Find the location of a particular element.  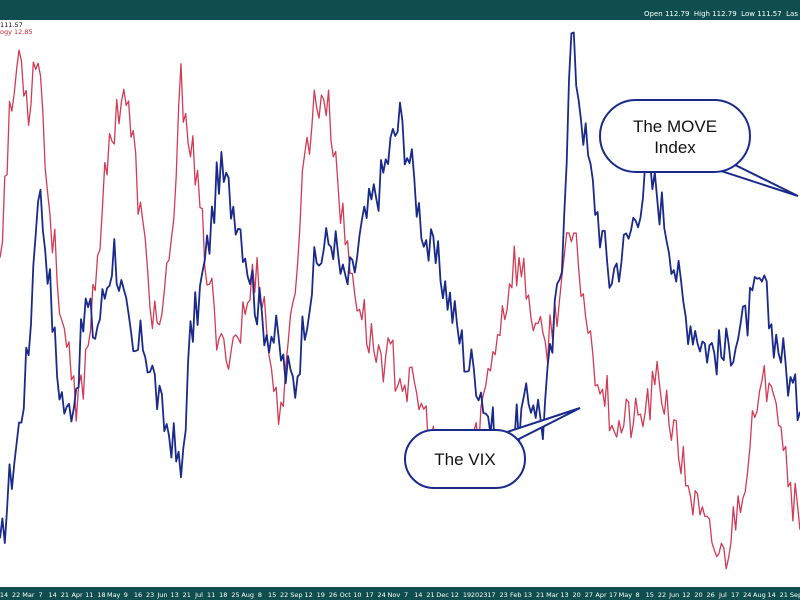

x-tick-label: 27 is located at coordinates (589, 595).